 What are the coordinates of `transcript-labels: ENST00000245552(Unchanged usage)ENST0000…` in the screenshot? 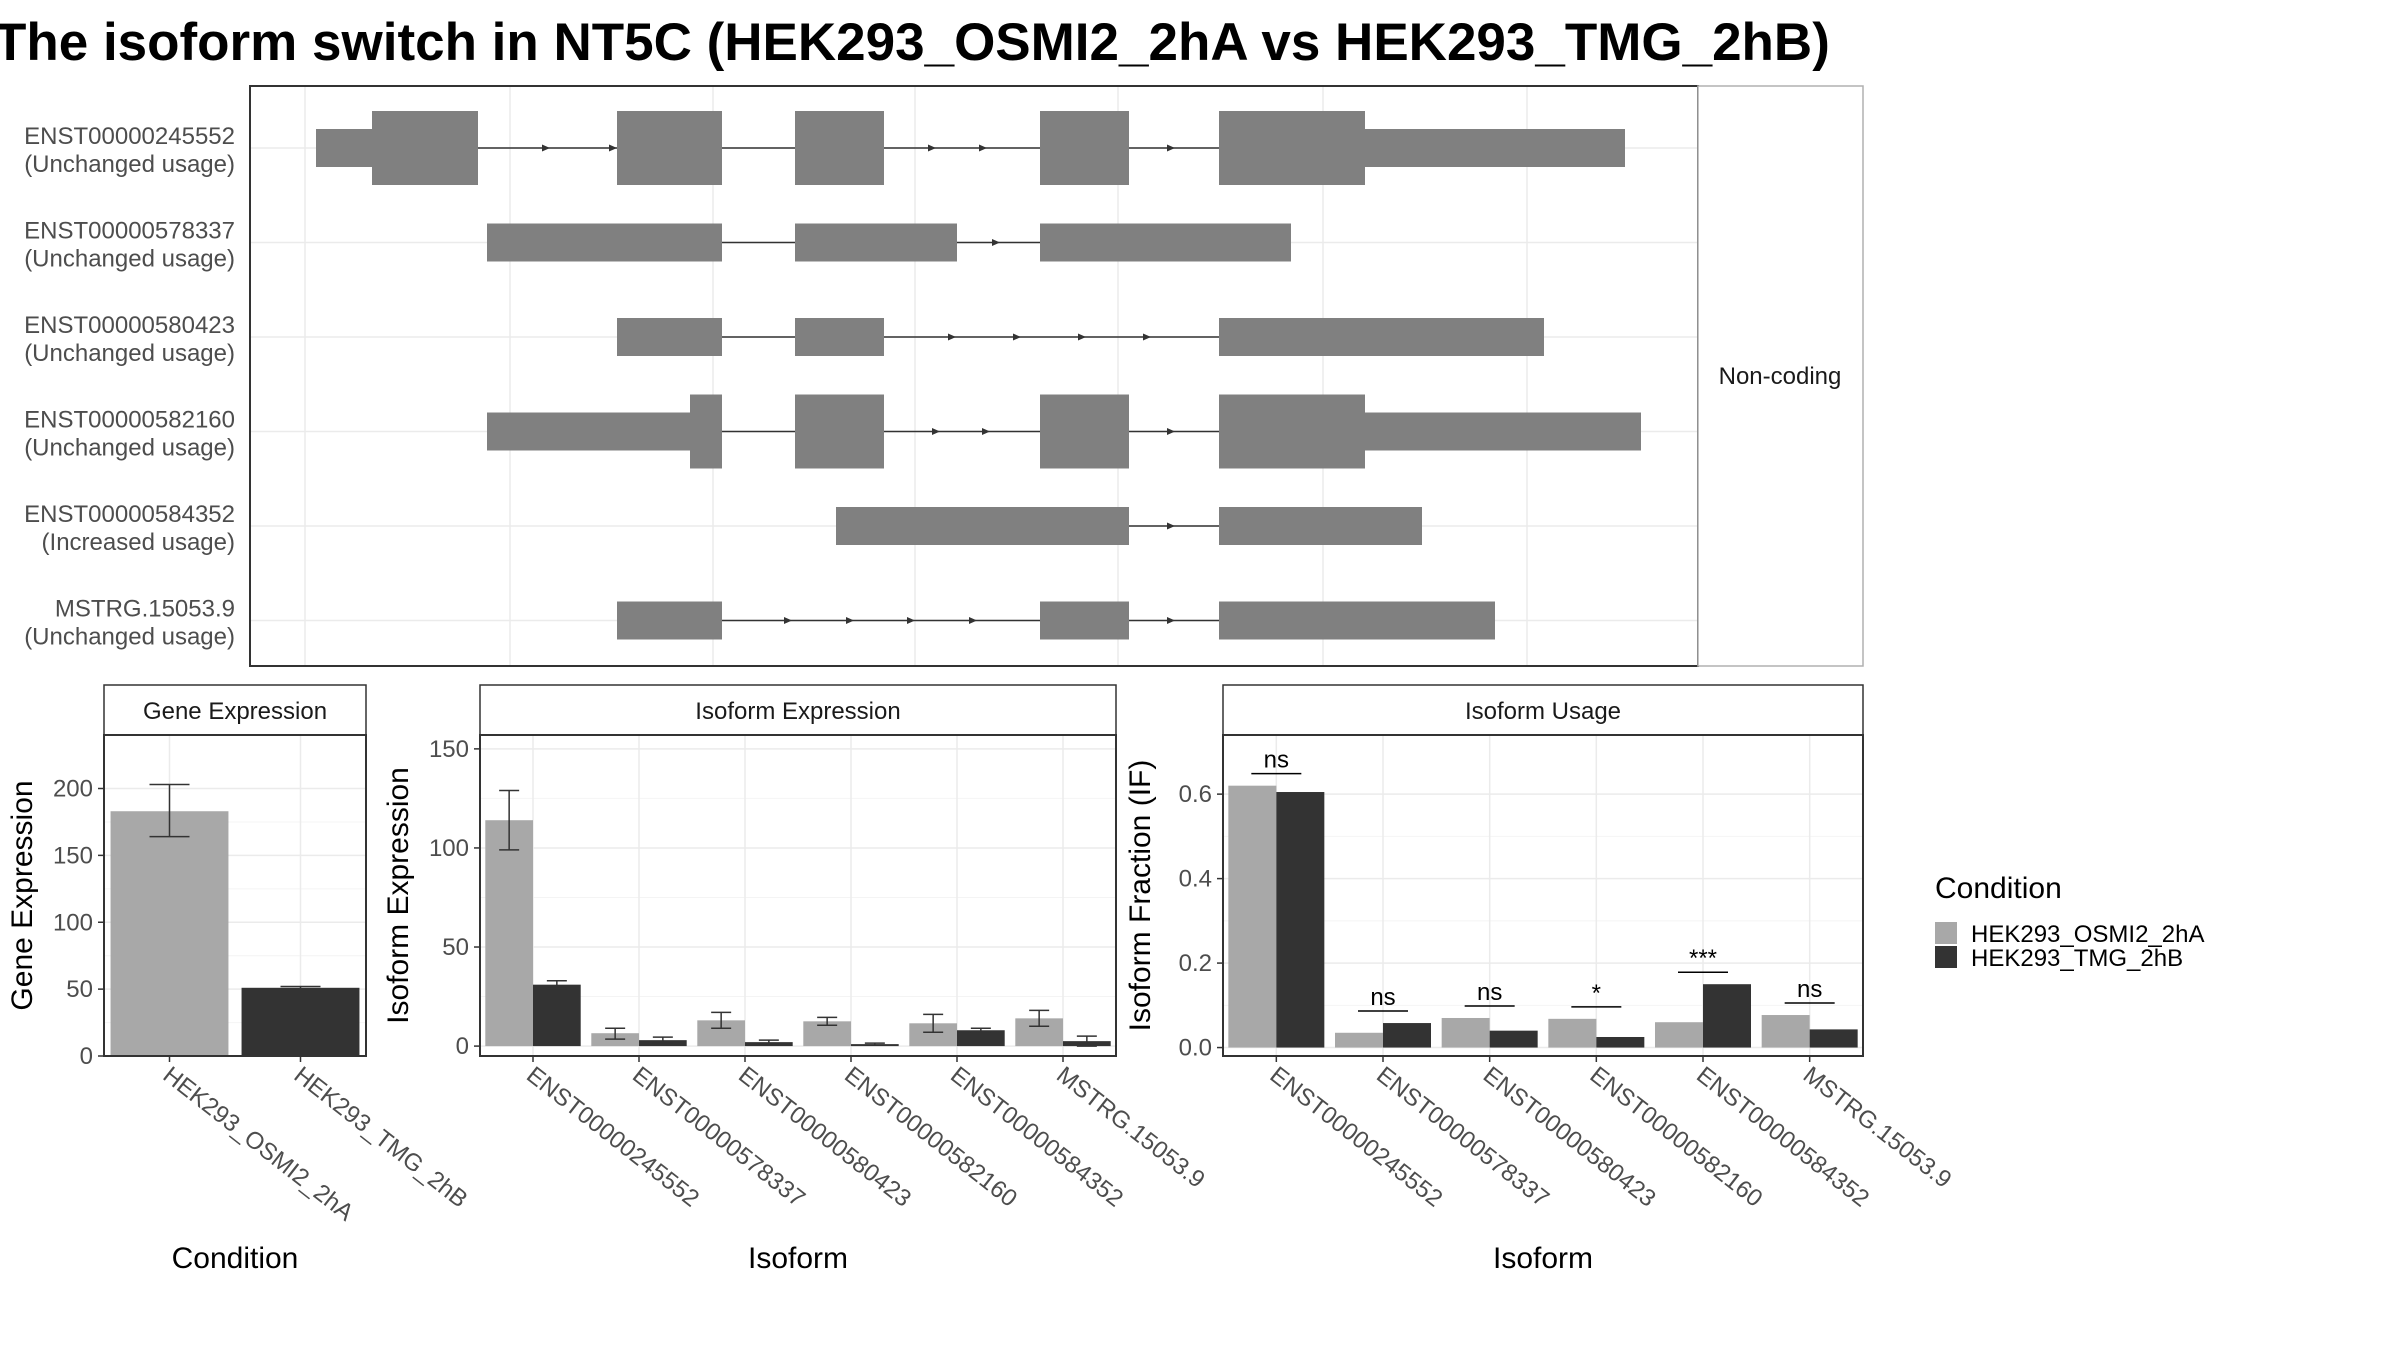 It's located at (129, 387).